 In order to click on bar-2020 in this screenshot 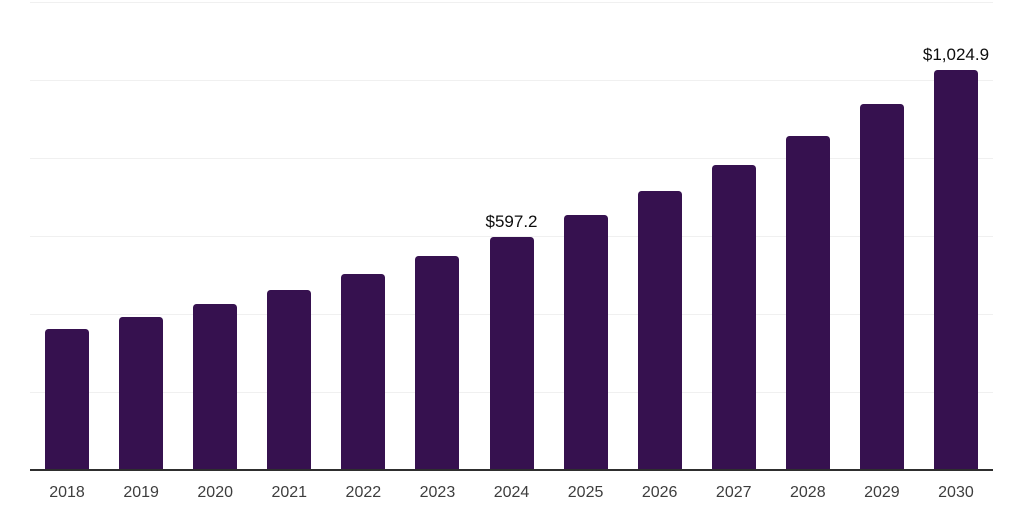, I will do `click(215, 387)`.